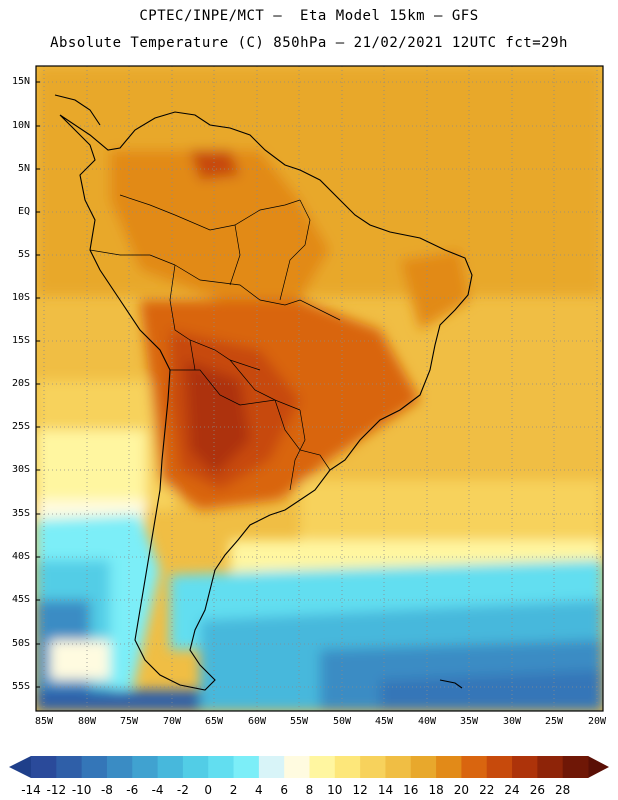 The width and height of the screenshot is (618, 800). Describe the element at coordinates (598, 767) in the screenshot. I see `colorbar-max-arrow` at that location.